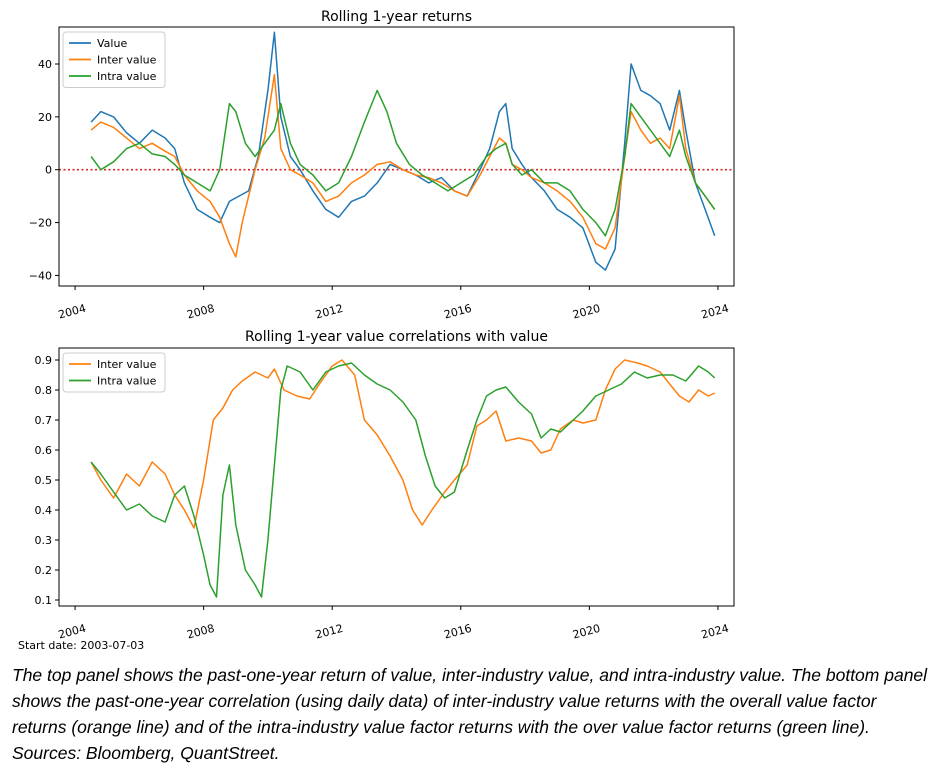  What do you see at coordinates (396, 17) in the screenshot?
I see `chart-title: Rolling 1-year returns` at bounding box center [396, 17].